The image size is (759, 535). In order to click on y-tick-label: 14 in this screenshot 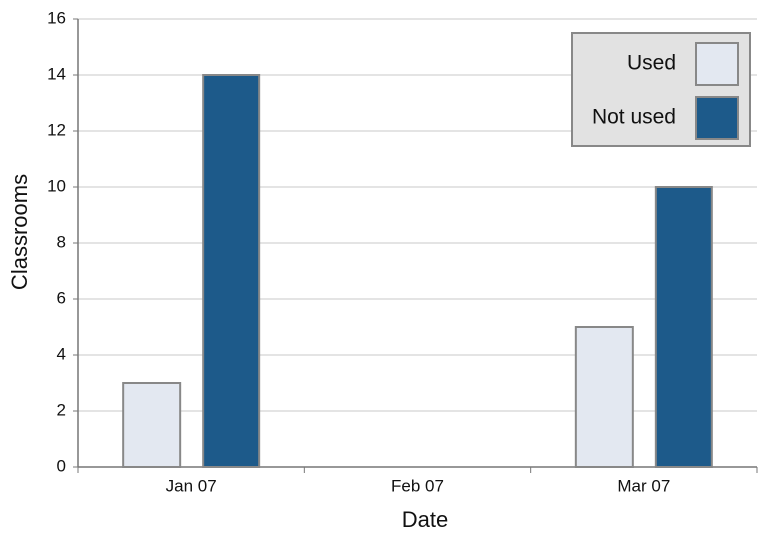, I will do `click(56, 73)`.